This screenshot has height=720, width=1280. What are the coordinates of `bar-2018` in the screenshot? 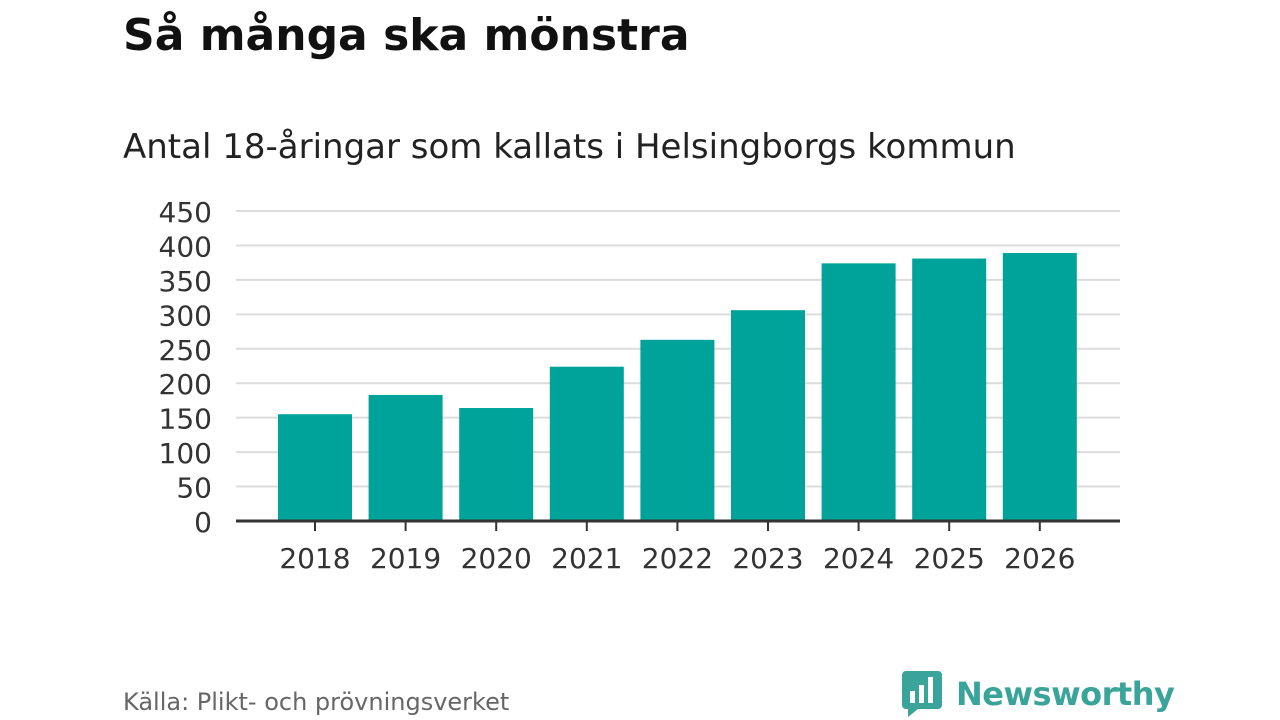 It's located at (315, 467).